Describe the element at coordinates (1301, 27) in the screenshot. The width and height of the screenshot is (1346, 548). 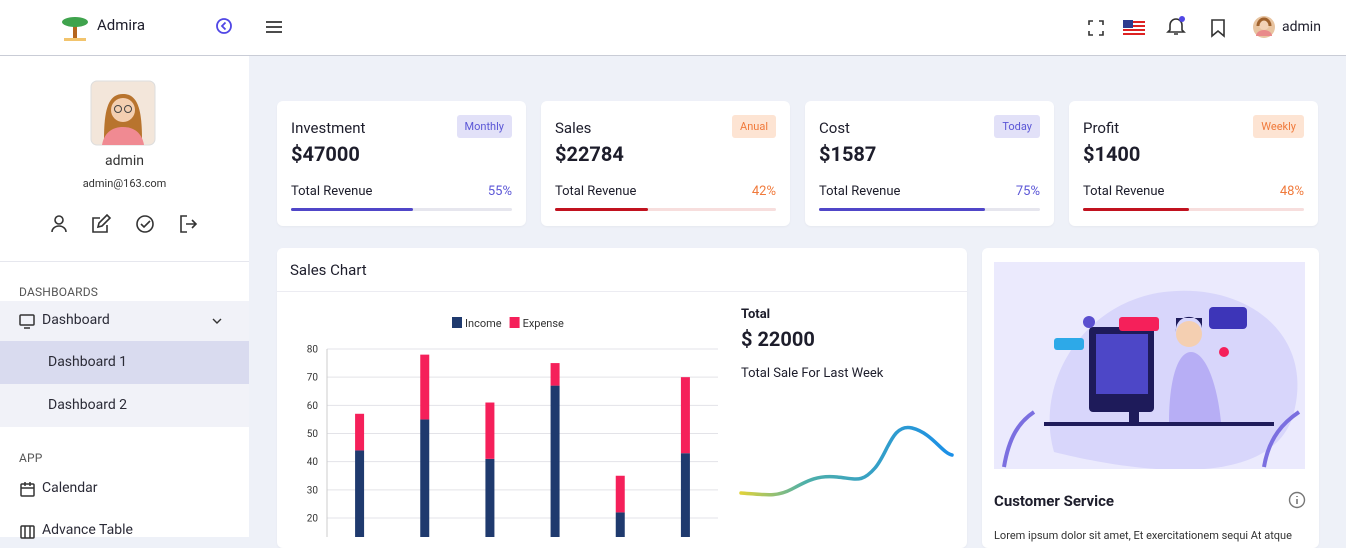
I see `user-name: admin` at that location.